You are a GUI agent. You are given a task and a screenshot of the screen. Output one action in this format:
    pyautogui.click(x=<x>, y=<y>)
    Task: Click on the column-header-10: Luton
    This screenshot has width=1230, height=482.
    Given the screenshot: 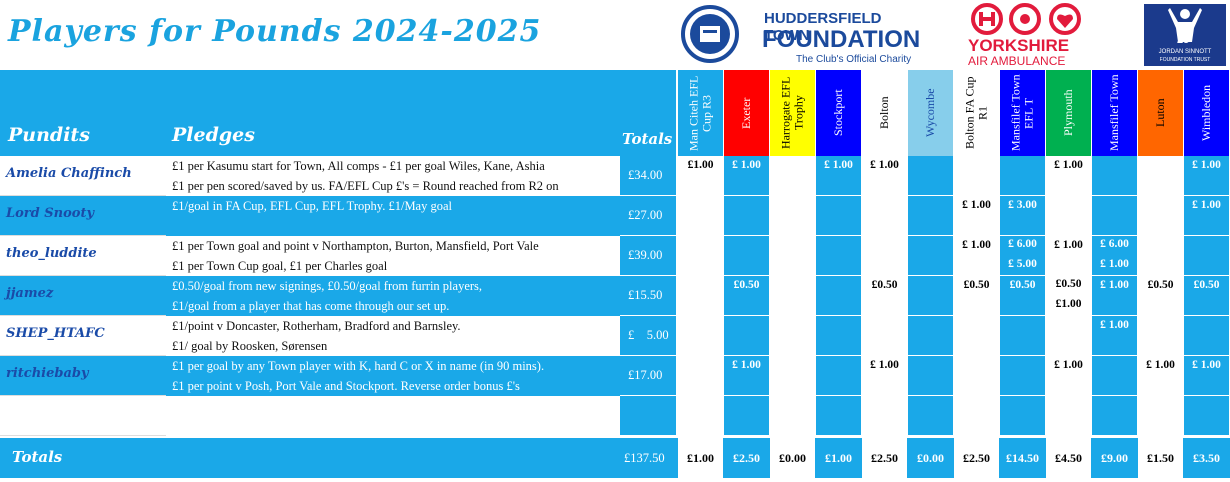 What is the action you would take?
    pyautogui.click(x=1160, y=113)
    